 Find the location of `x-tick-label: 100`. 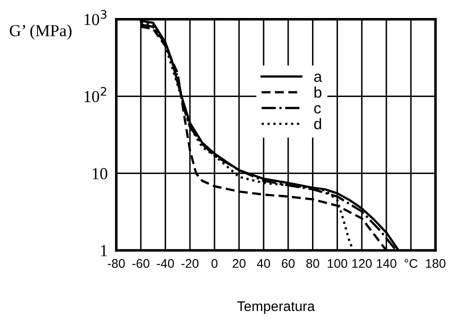

x-tick-label: 100 is located at coordinates (338, 263).